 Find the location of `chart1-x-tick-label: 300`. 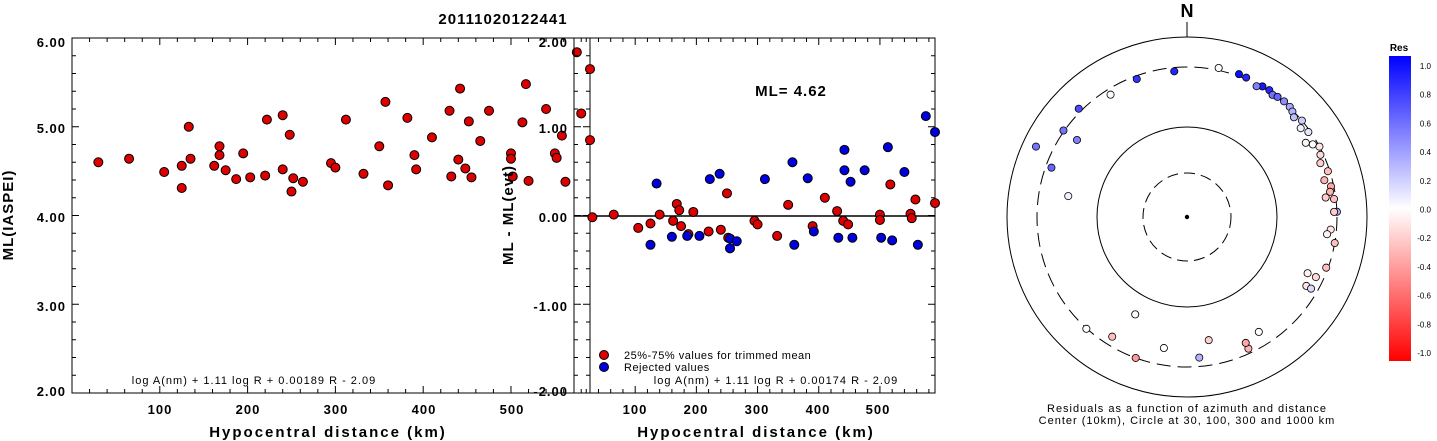

chart1-x-tick-label: 300 is located at coordinates (336, 409).